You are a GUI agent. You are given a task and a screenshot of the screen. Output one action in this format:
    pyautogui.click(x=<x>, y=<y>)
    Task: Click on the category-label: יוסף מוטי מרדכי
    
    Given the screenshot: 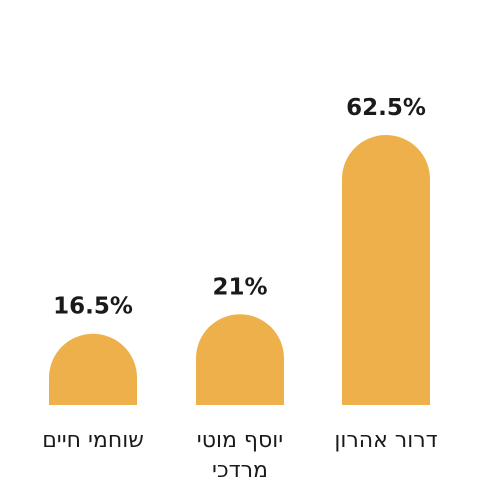 What is the action you would take?
    pyautogui.click(x=240, y=455)
    